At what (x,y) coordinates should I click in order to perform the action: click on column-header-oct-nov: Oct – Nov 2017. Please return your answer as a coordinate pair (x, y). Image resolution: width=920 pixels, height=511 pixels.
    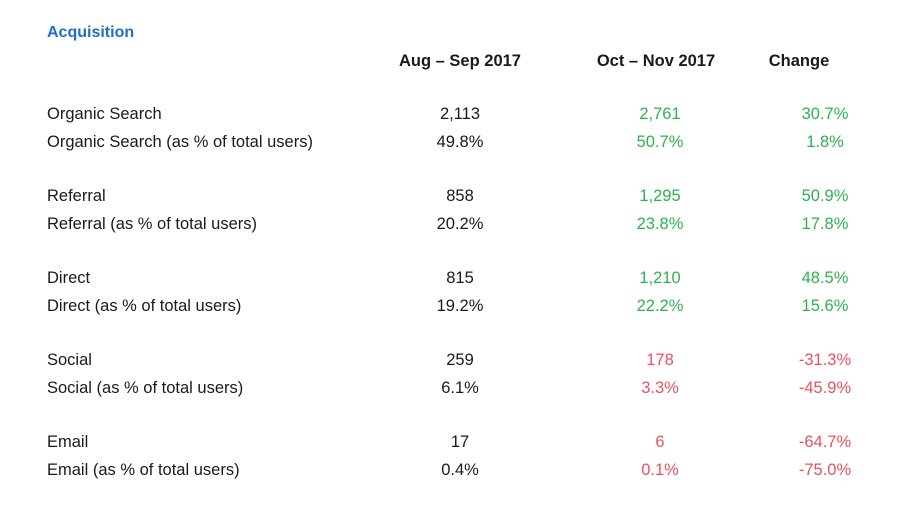
    Looking at the image, I should click on (656, 61).